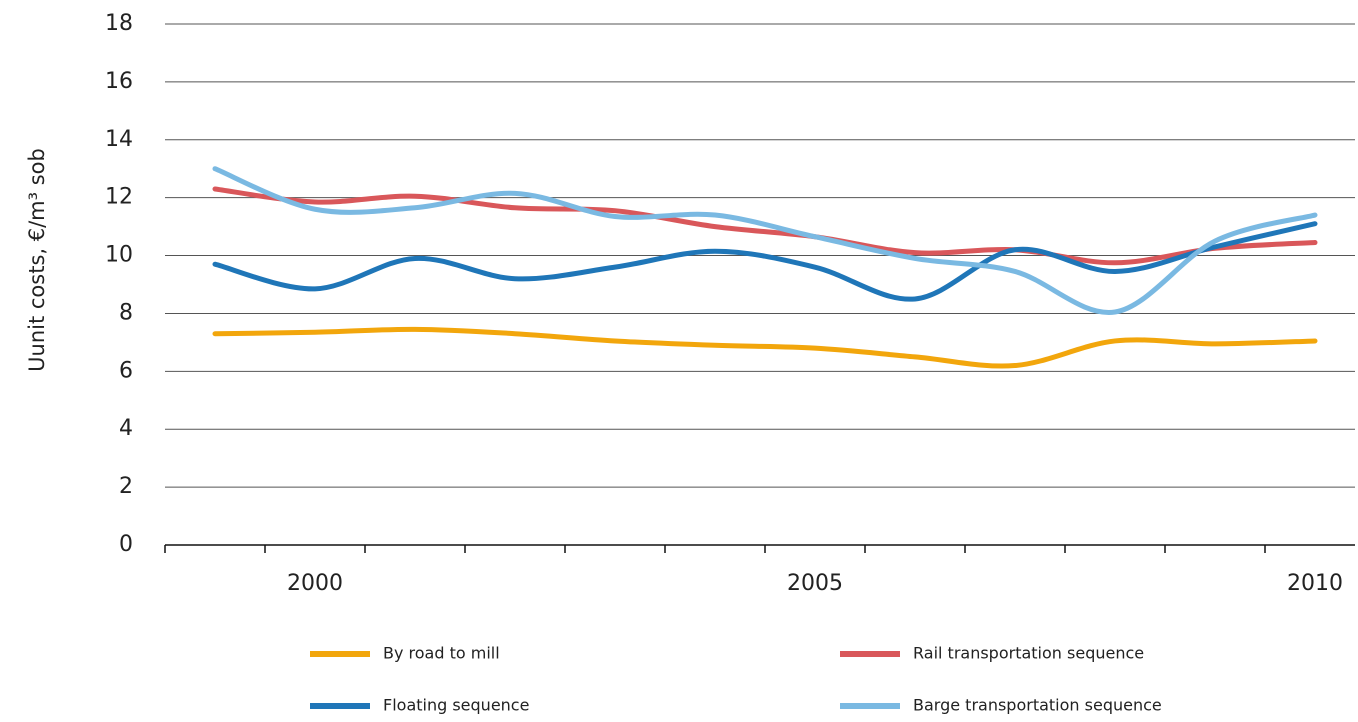  I want to click on y-tick-label: 14, so click(119, 139).